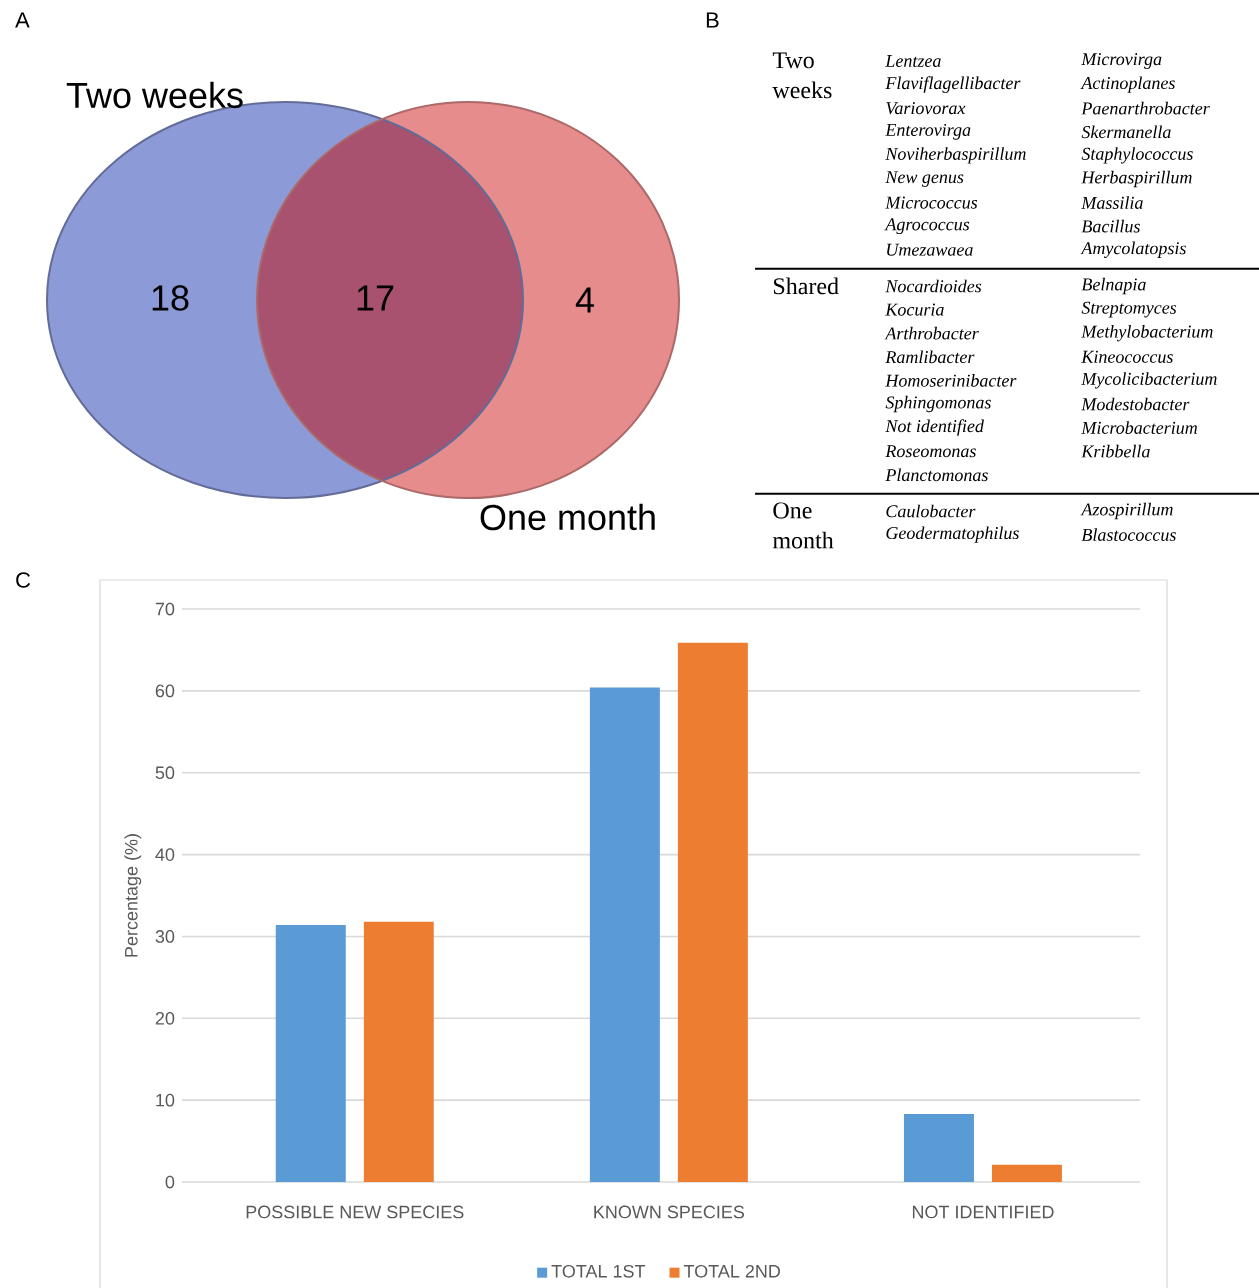 This screenshot has height=1288, width=1259. What do you see at coordinates (165, 854) in the screenshot?
I see `y-tick-label: 40` at bounding box center [165, 854].